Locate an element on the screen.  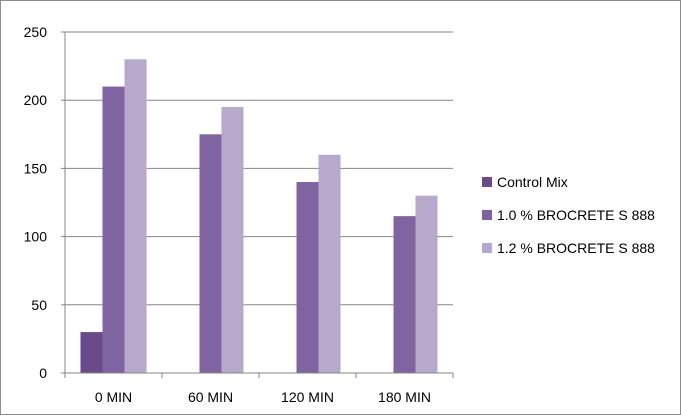
y-tick-label: 150 is located at coordinates (36, 168).